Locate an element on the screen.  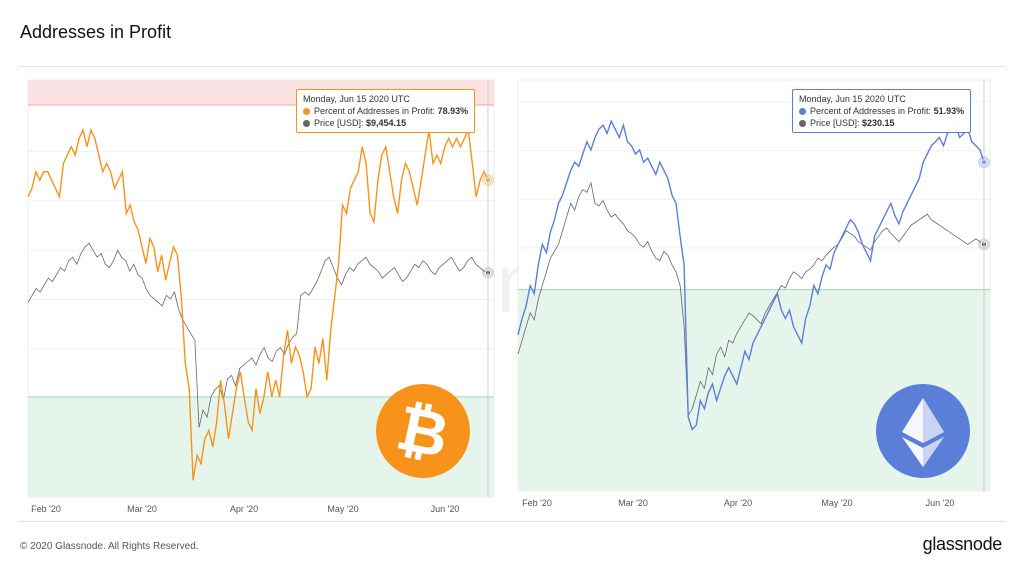
btc-tooltip-profit-label: Percent of Addresses in Profit: is located at coordinates (375, 111).